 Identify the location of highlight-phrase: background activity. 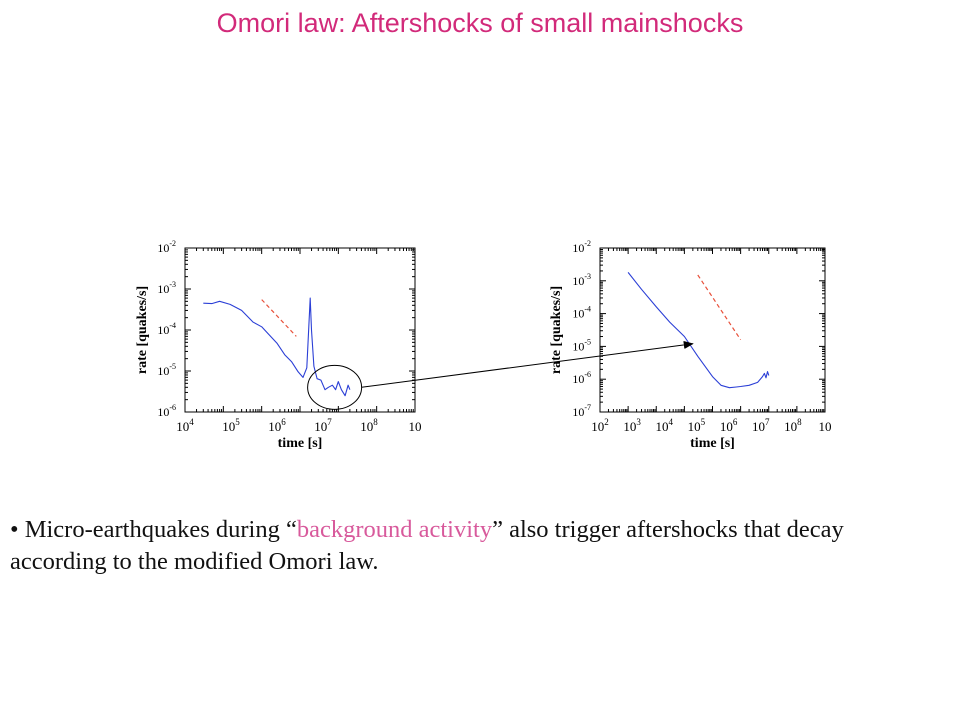
(394, 529).